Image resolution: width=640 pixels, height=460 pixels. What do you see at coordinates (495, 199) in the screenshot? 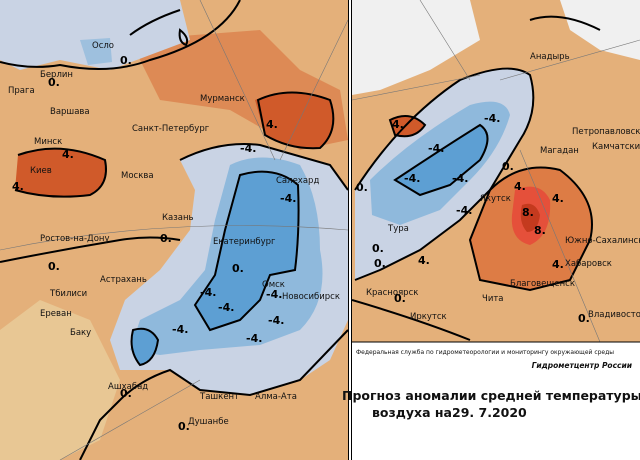
I see `city-label: Якутск` at bounding box center [495, 199].